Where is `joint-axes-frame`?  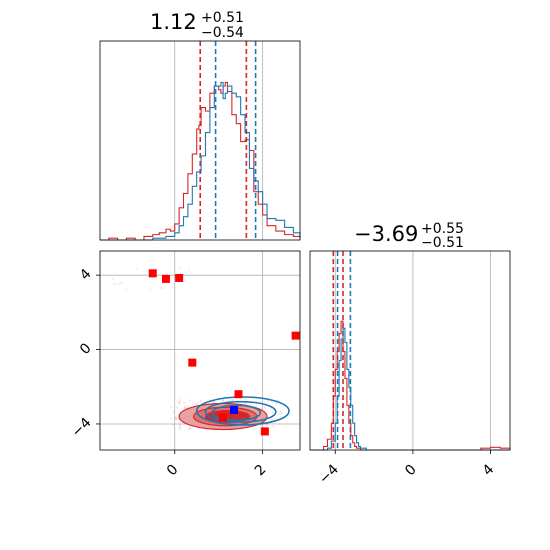 joint-axes-frame is located at coordinates (200, 350).